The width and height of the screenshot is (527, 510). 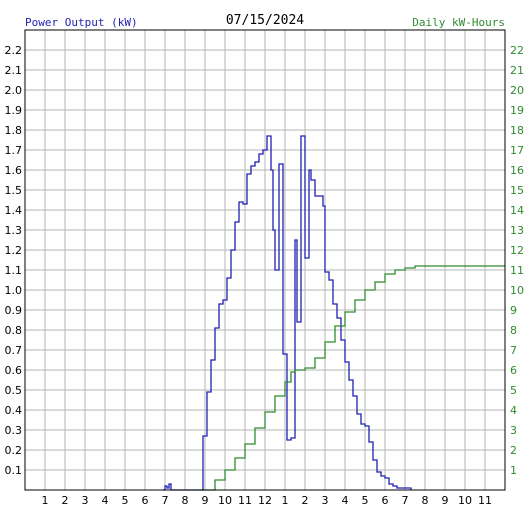 What do you see at coordinates (513, 410) in the screenshot?
I see `y-right-tick-label: 4` at bounding box center [513, 410].